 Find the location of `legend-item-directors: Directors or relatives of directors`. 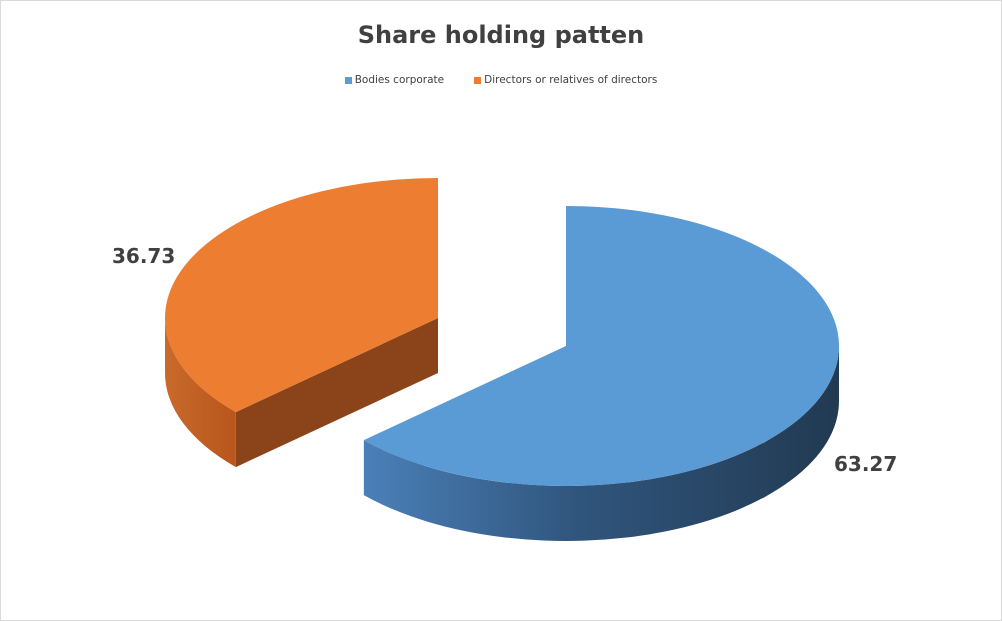

legend-item-directors: Directors or relatives of directors is located at coordinates (565, 80).